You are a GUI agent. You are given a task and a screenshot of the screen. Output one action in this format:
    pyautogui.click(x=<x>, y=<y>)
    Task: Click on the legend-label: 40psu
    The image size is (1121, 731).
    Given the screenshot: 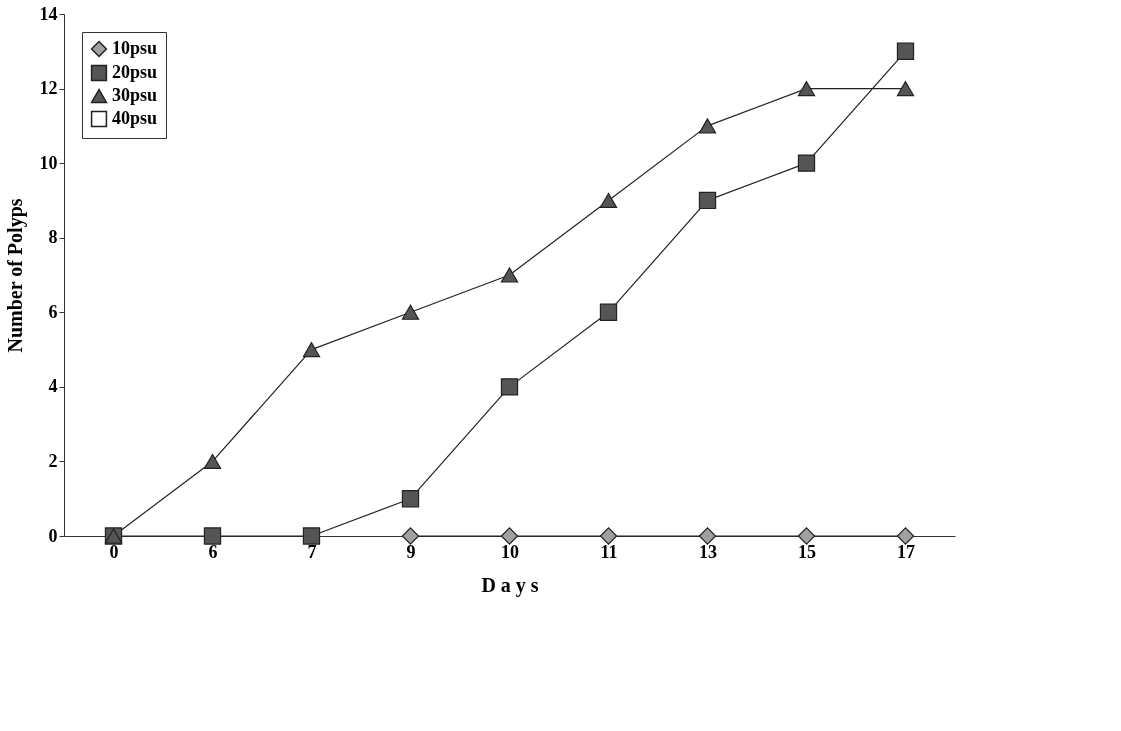 What is the action you would take?
    pyautogui.click(x=135, y=118)
    